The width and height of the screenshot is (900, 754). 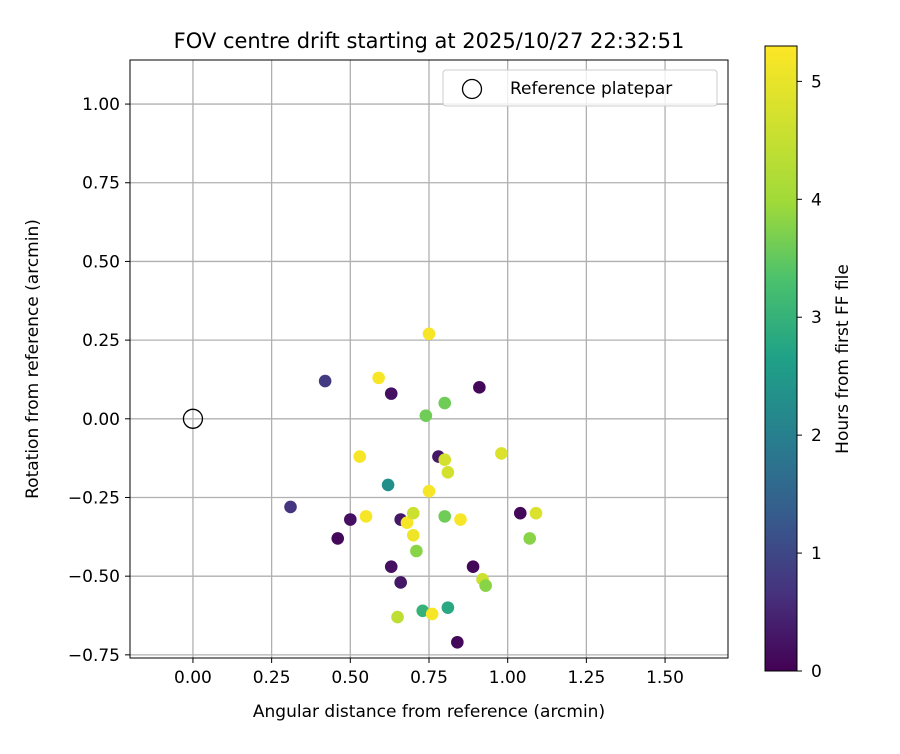 What do you see at coordinates (193, 678) in the screenshot?
I see `x-tick-label: 0.00` at bounding box center [193, 678].